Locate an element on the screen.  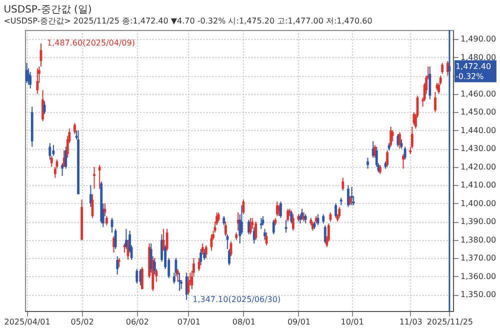
annotation: 1,472.40 -0.32% is located at coordinates (473, 72).